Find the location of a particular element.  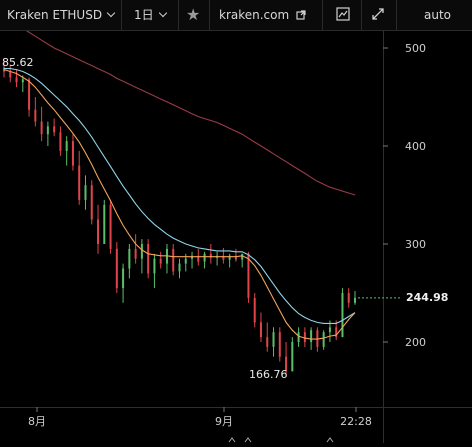

site-label: kraken.com is located at coordinates (254, 15).